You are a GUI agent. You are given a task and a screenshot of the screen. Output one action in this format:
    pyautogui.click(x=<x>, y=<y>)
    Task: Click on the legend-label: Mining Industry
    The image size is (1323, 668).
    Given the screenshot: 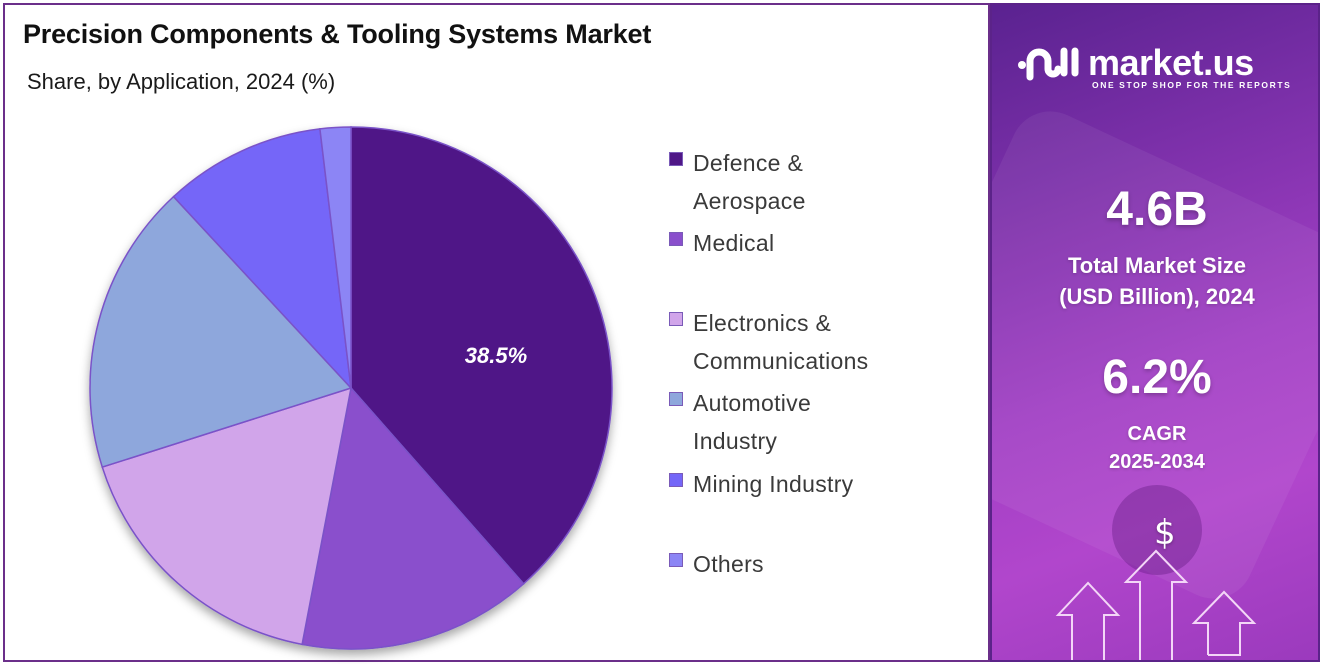 What is the action you would take?
    pyautogui.click(x=773, y=484)
    